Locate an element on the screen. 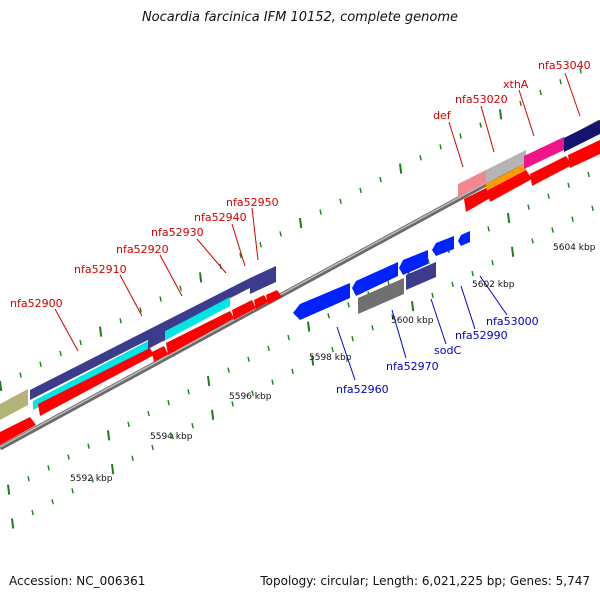  gene-sodC-dark is located at coordinates (421, 276).